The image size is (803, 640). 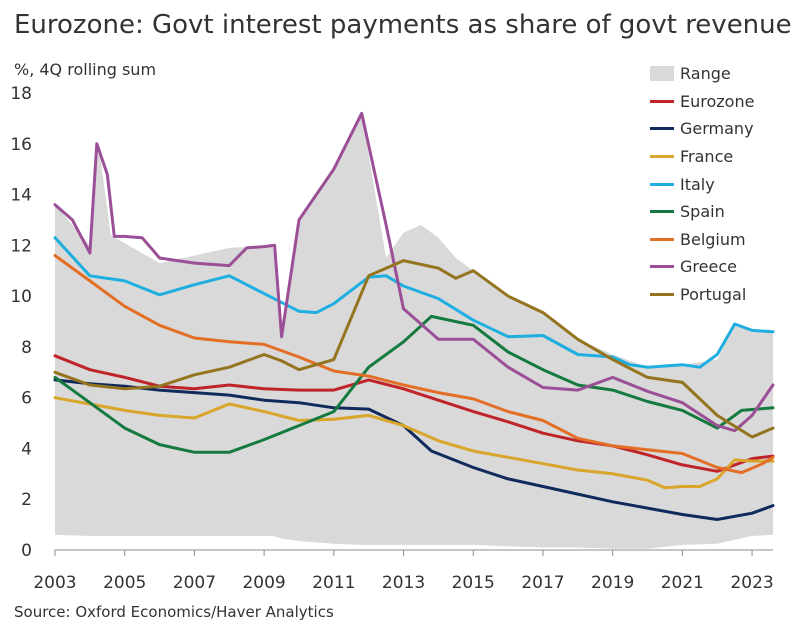 What do you see at coordinates (682, 583) in the screenshot?
I see `x-tick-label: 2021` at bounding box center [682, 583].